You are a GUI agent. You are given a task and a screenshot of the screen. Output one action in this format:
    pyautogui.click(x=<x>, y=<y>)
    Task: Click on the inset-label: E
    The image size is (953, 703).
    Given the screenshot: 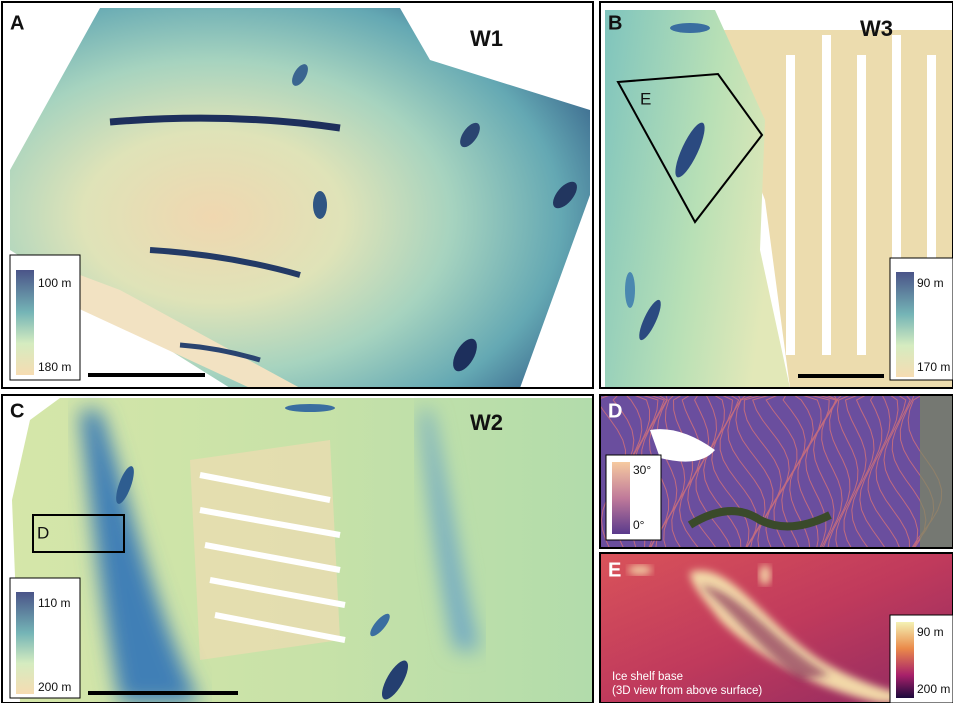 What is the action you would take?
    pyautogui.click(x=645, y=98)
    